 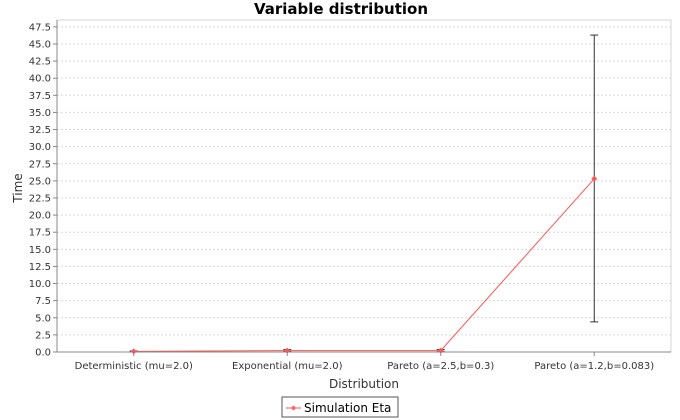 I want to click on chart-title: Variable distribution, so click(x=341, y=9).